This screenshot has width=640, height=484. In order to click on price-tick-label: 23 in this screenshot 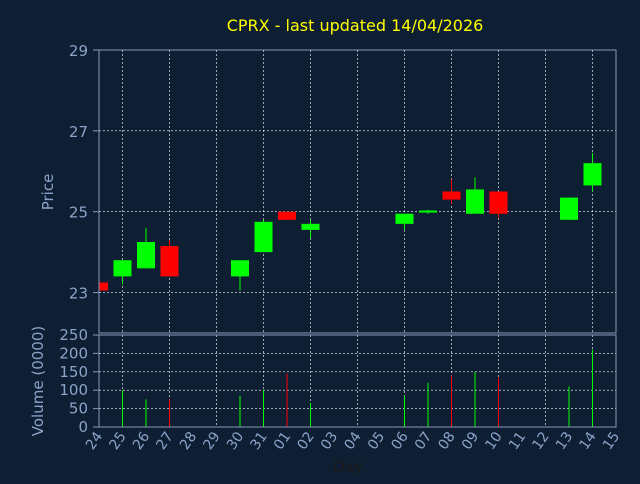, I will do `click(78, 294)`.